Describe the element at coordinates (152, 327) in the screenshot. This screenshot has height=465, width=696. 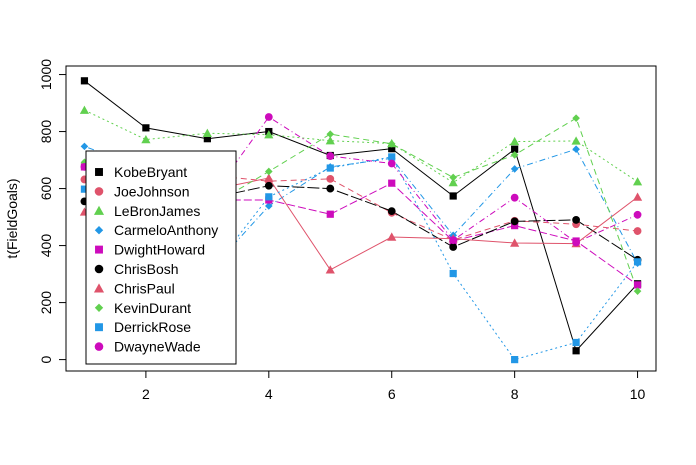
I see `legend-label: DerrickRose` at that location.